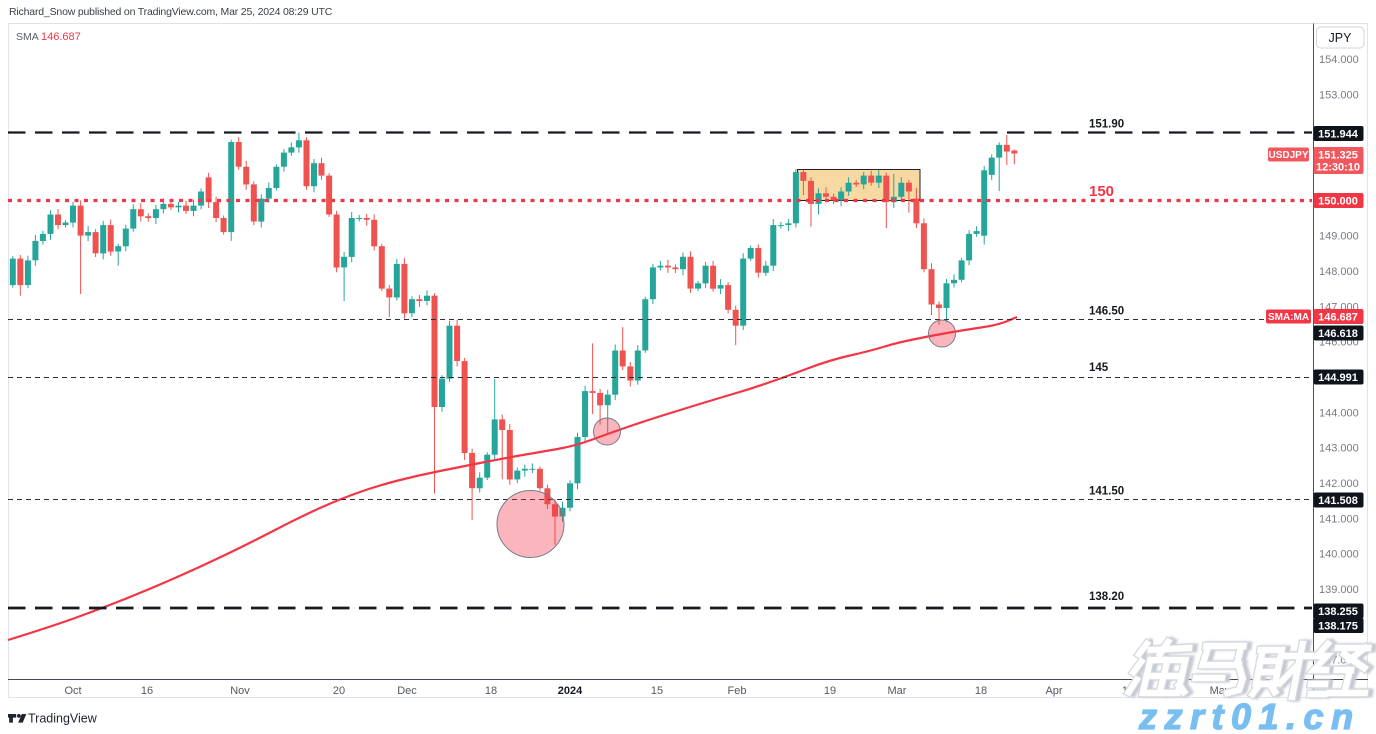 The width and height of the screenshot is (1376, 734). I want to click on svg-text: 141.508, so click(1338, 501).